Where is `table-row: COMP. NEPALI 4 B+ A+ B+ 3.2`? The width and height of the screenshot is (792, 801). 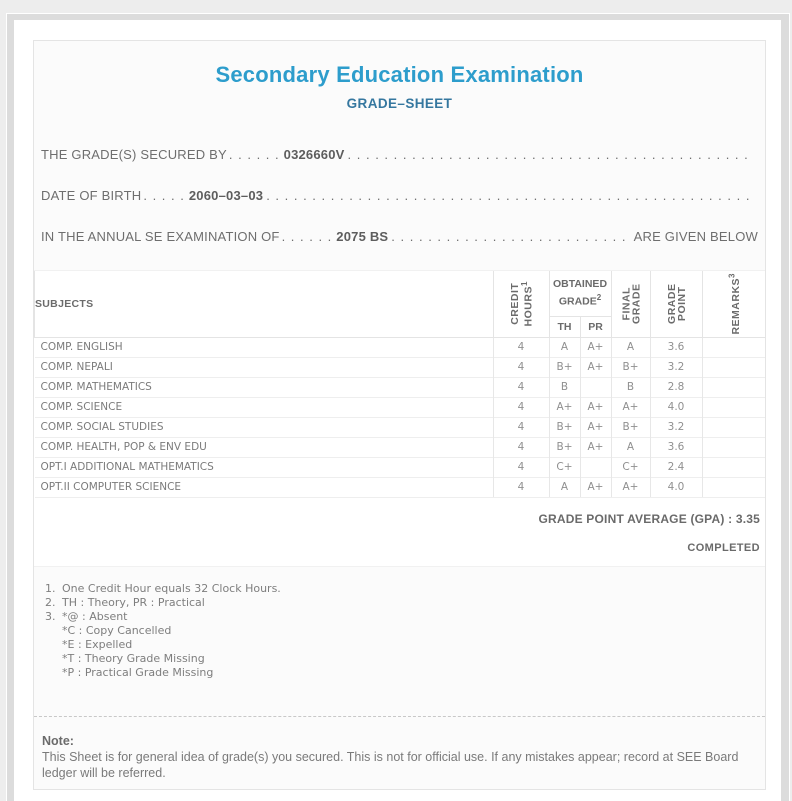 table-row: COMP. NEPALI 4 B+ A+ B+ 3.2 is located at coordinates (399, 366).